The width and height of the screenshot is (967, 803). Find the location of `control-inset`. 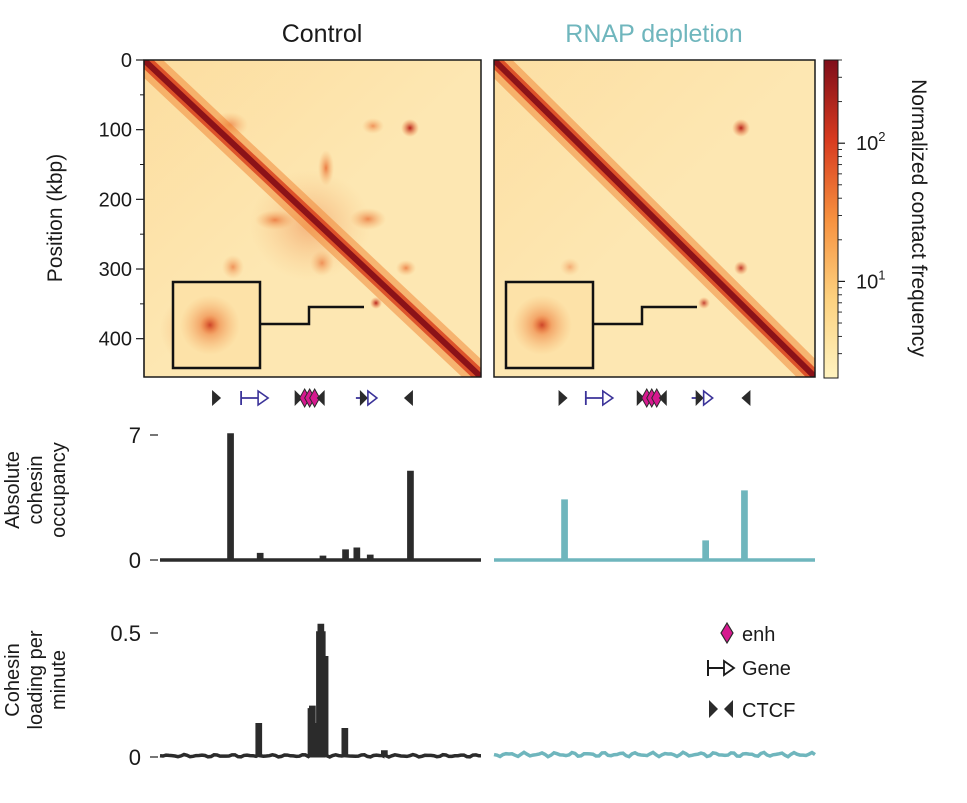

control-inset is located at coordinates (267, 325).